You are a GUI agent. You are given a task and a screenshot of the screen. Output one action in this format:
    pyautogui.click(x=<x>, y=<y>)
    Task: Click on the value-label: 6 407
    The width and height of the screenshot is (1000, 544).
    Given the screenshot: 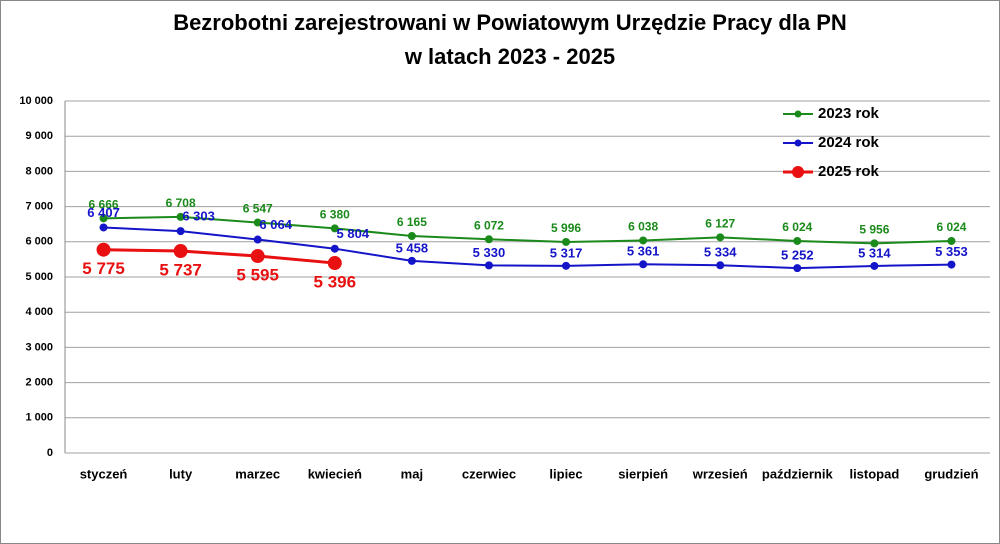 What is the action you would take?
    pyautogui.click(x=103, y=212)
    